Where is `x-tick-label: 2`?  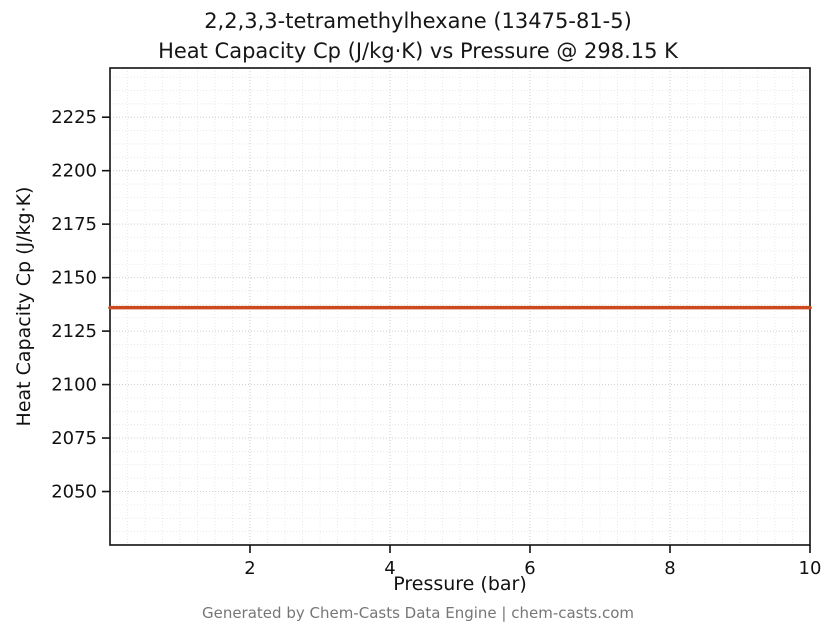
x-tick-label: 2 is located at coordinates (249, 568).